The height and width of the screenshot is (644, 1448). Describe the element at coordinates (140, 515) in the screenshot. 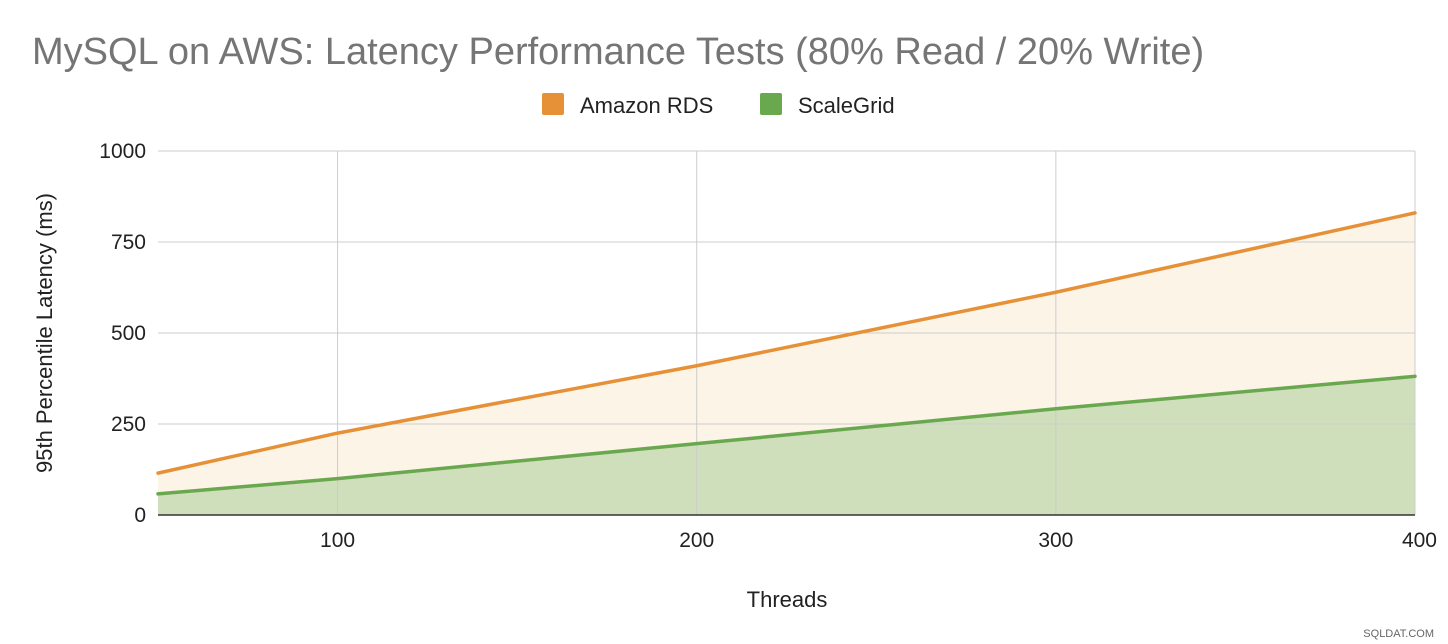

I see `y-tick-label-0: 0` at that location.